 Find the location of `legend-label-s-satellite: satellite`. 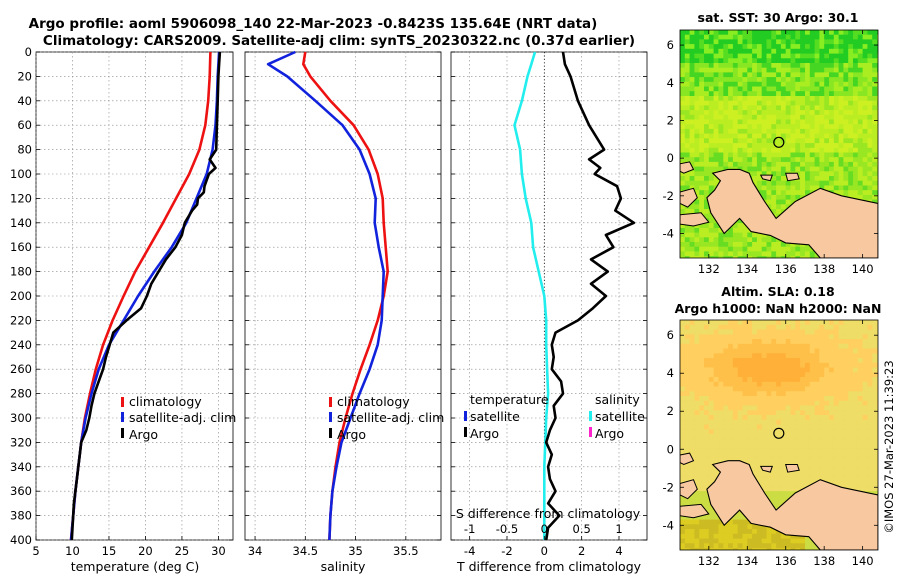

legend-label-s-satellite: satellite is located at coordinates (620, 416).